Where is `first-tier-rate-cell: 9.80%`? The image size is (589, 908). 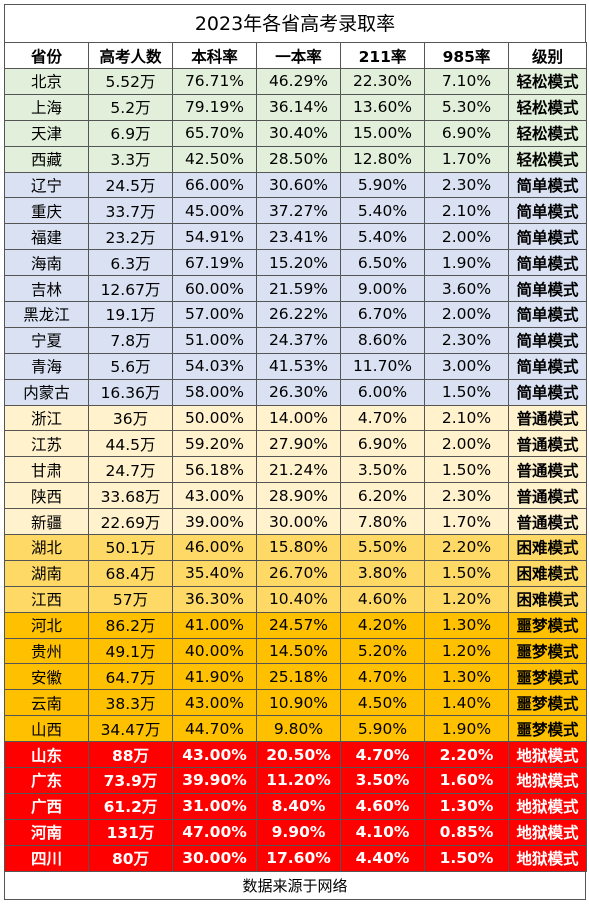
first-tier-rate-cell: 9.80% is located at coordinates (298, 729).